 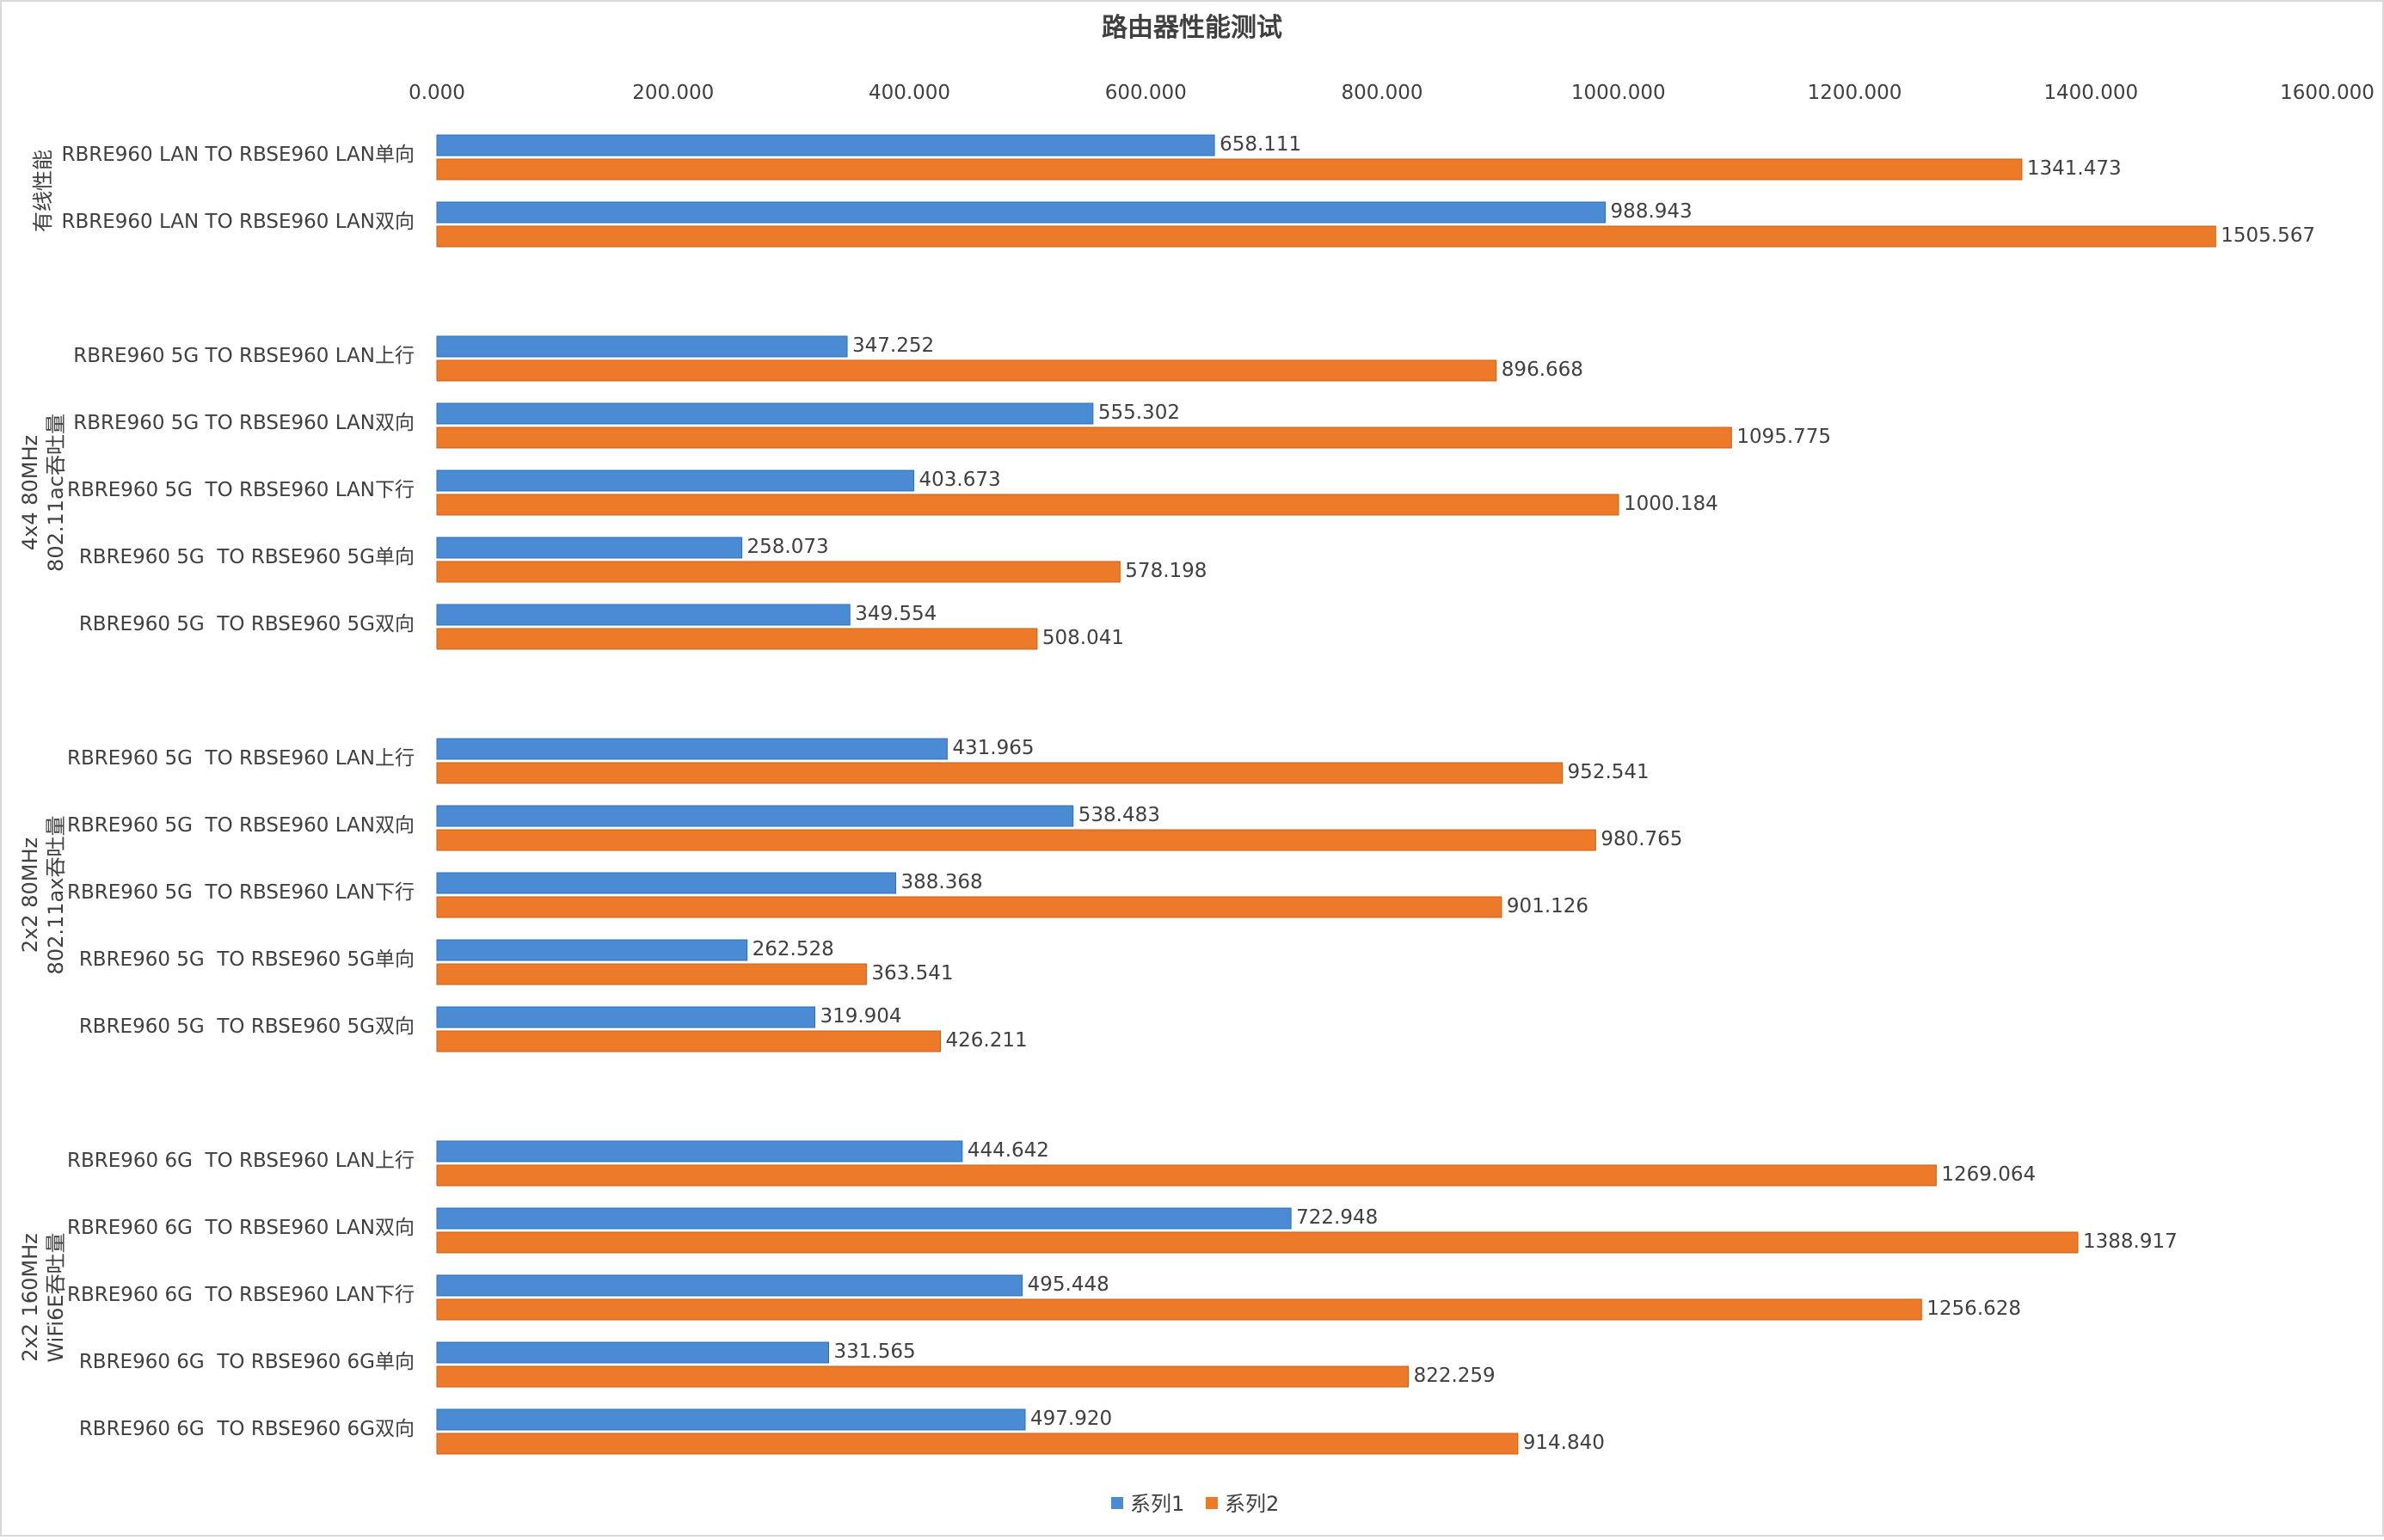 What do you see at coordinates (1068, 1284) in the screenshot?
I see `data-label-series1: 495.448` at bounding box center [1068, 1284].